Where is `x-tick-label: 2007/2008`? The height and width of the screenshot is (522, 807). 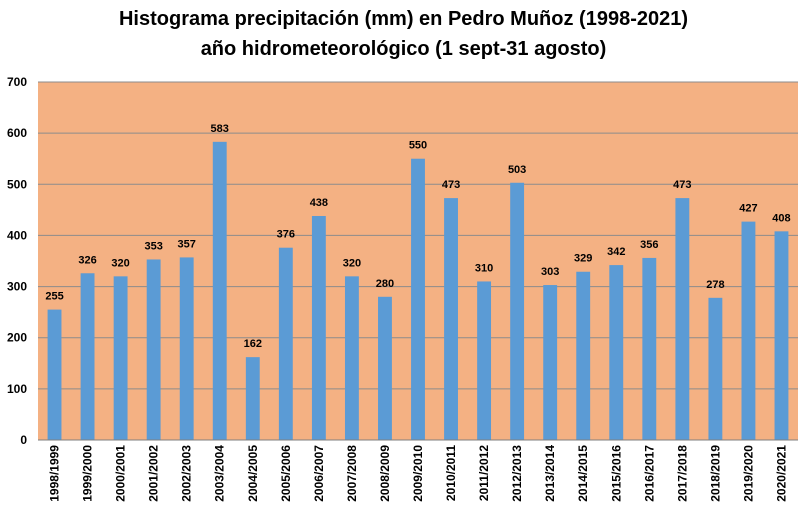 x-tick-label: 2007/2008 is located at coordinates (352, 473).